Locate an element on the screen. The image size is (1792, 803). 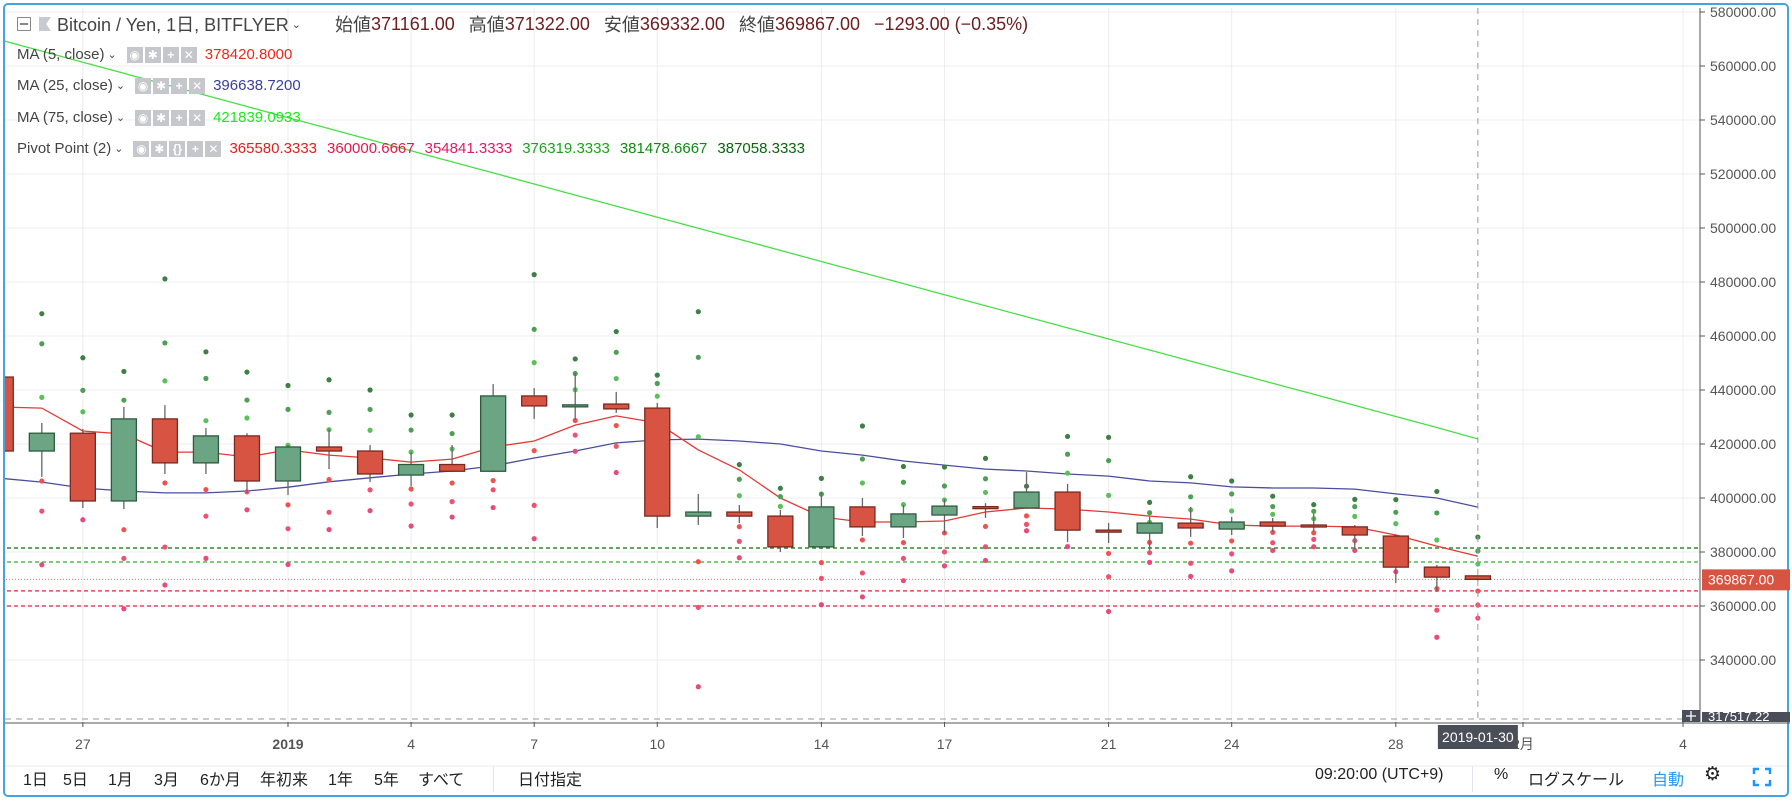
range-button: 1日 is located at coordinates (35, 780).